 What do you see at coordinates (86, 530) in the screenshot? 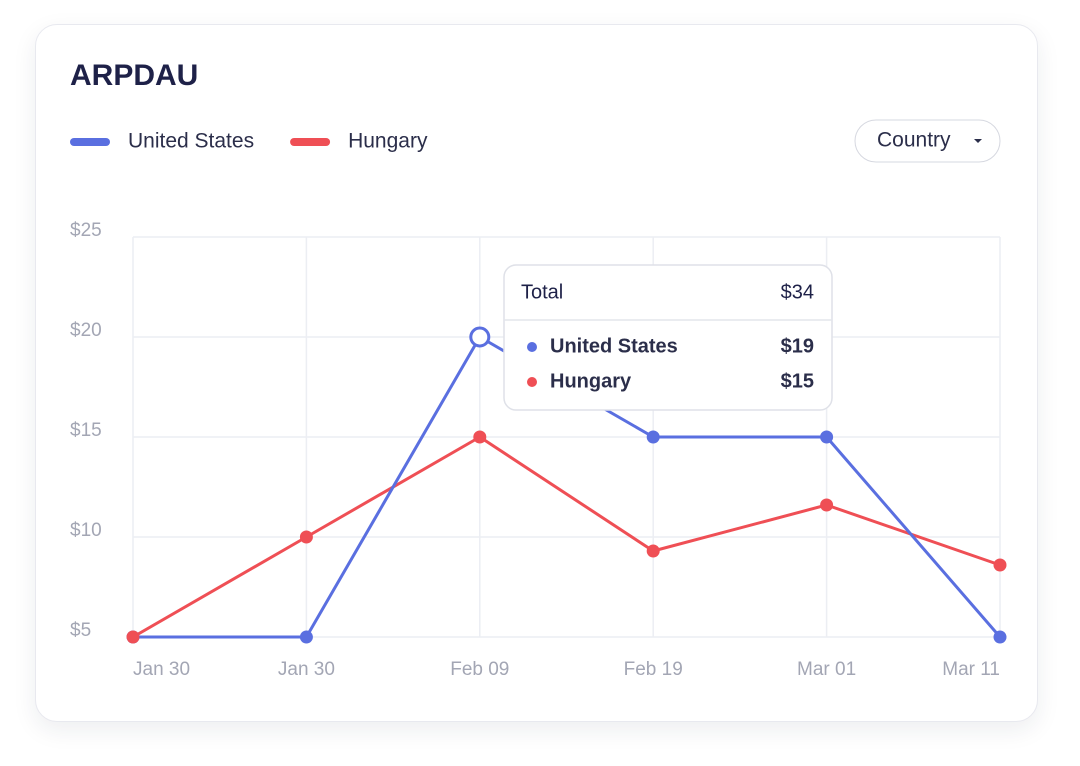
I see `y-tick-label: $10` at bounding box center [86, 530].